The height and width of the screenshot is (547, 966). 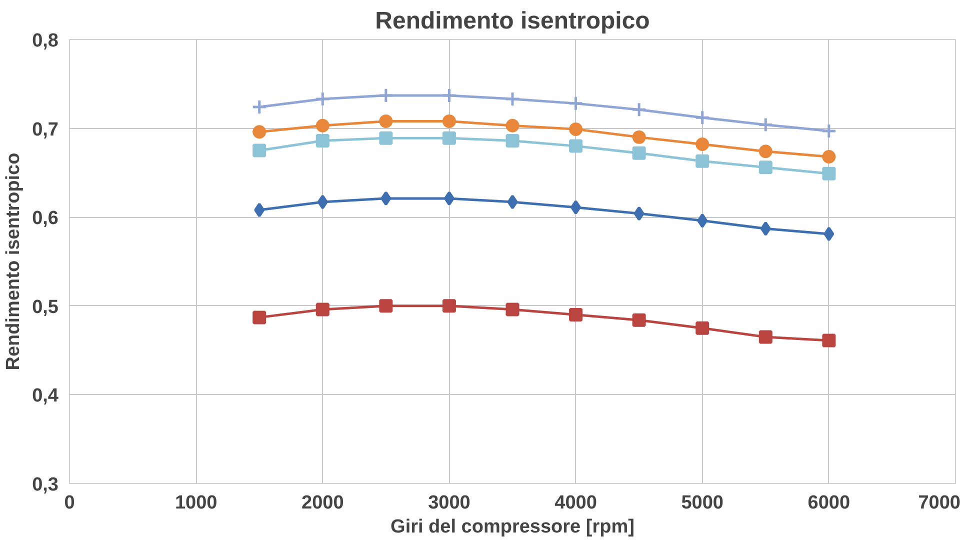 What do you see at coordinates (702, 503) in the screenshot?
I see `x-tick-label: 5000` at bounding box center [702, 503].